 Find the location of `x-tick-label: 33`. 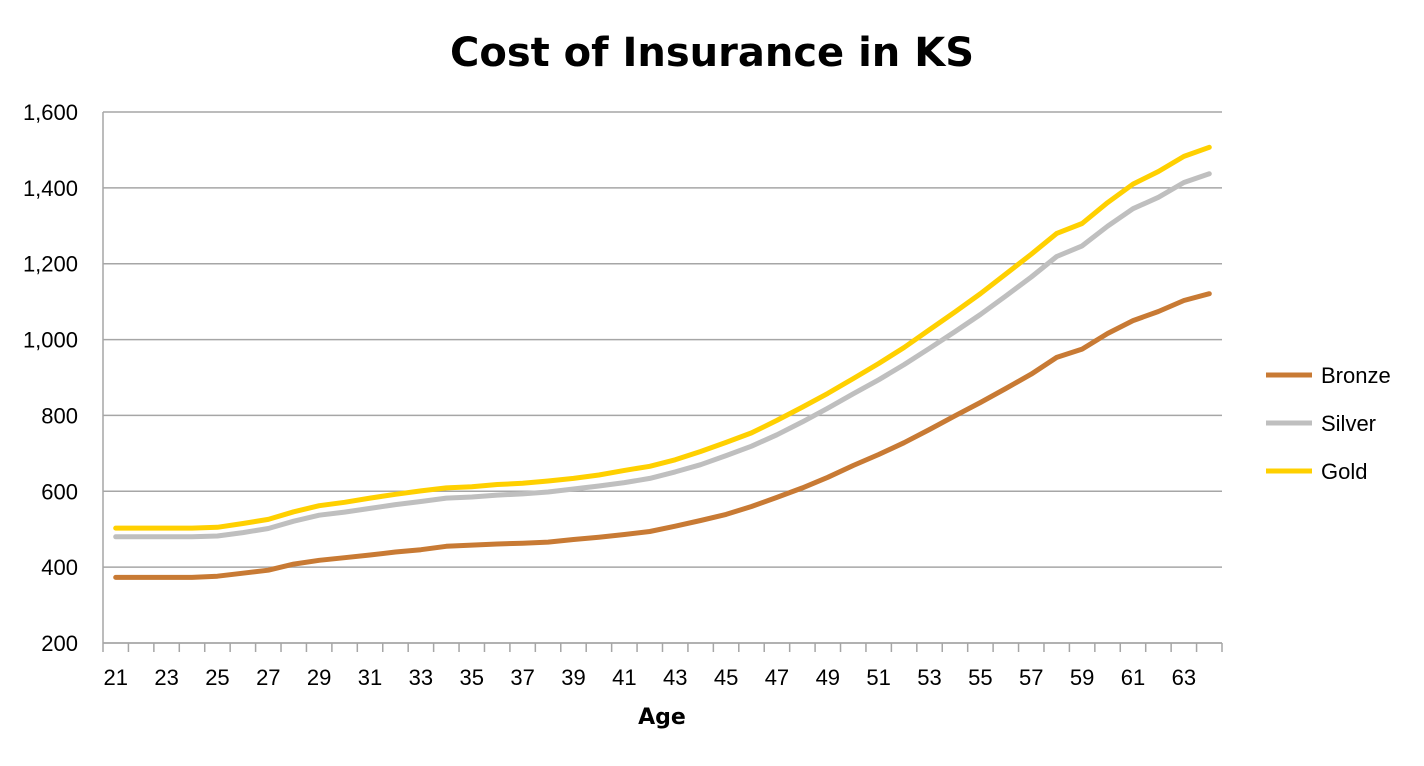

x-tick-label: 33 is located at coordinates (421, 677).